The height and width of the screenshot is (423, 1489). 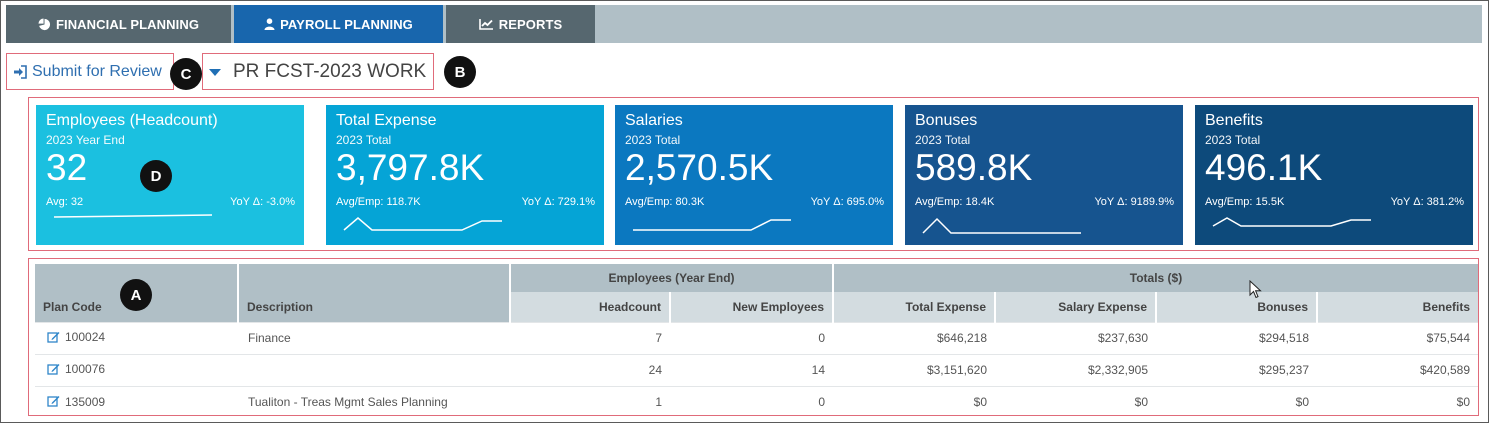 I want to click on tab-reports: REPORTS, so click(x=520, y=24).